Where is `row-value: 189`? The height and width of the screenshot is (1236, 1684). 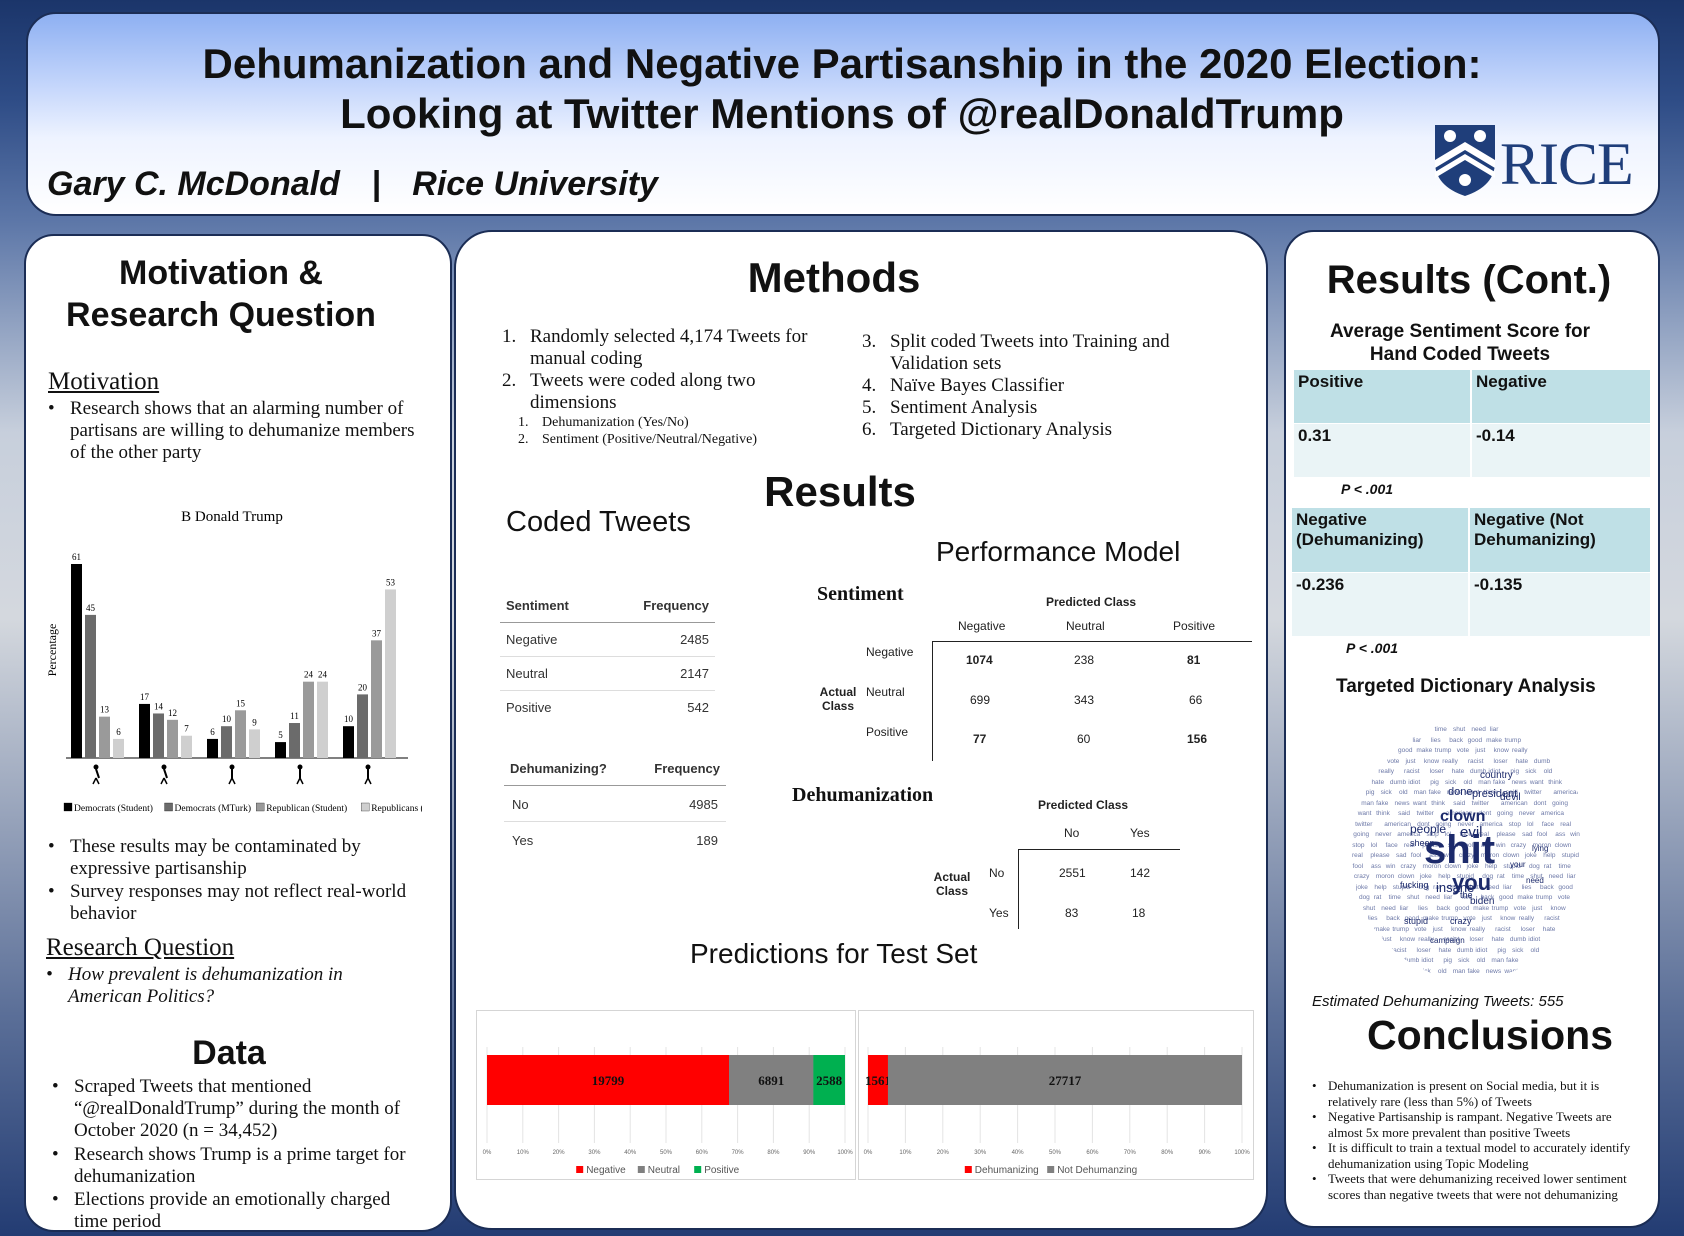 row-value: 189 is located at coordinates (707, 840).